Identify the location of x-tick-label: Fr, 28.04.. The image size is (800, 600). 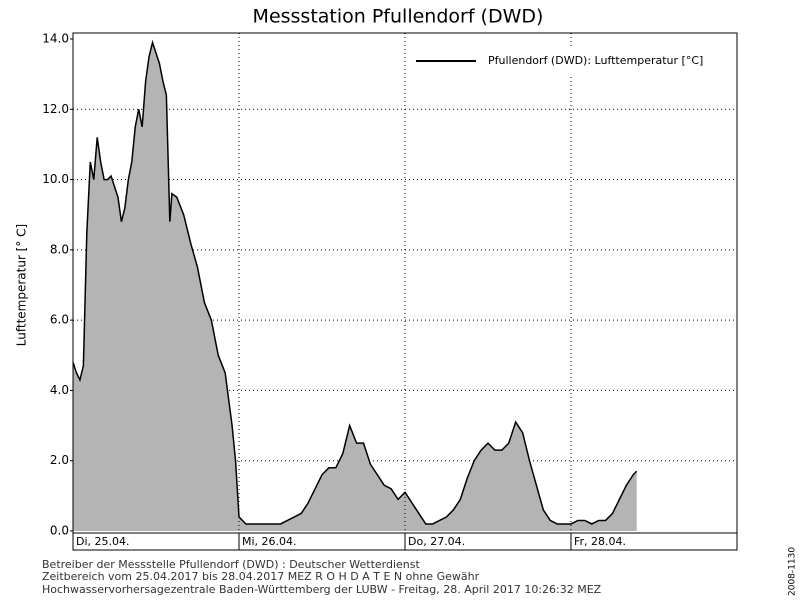
(600, 541).